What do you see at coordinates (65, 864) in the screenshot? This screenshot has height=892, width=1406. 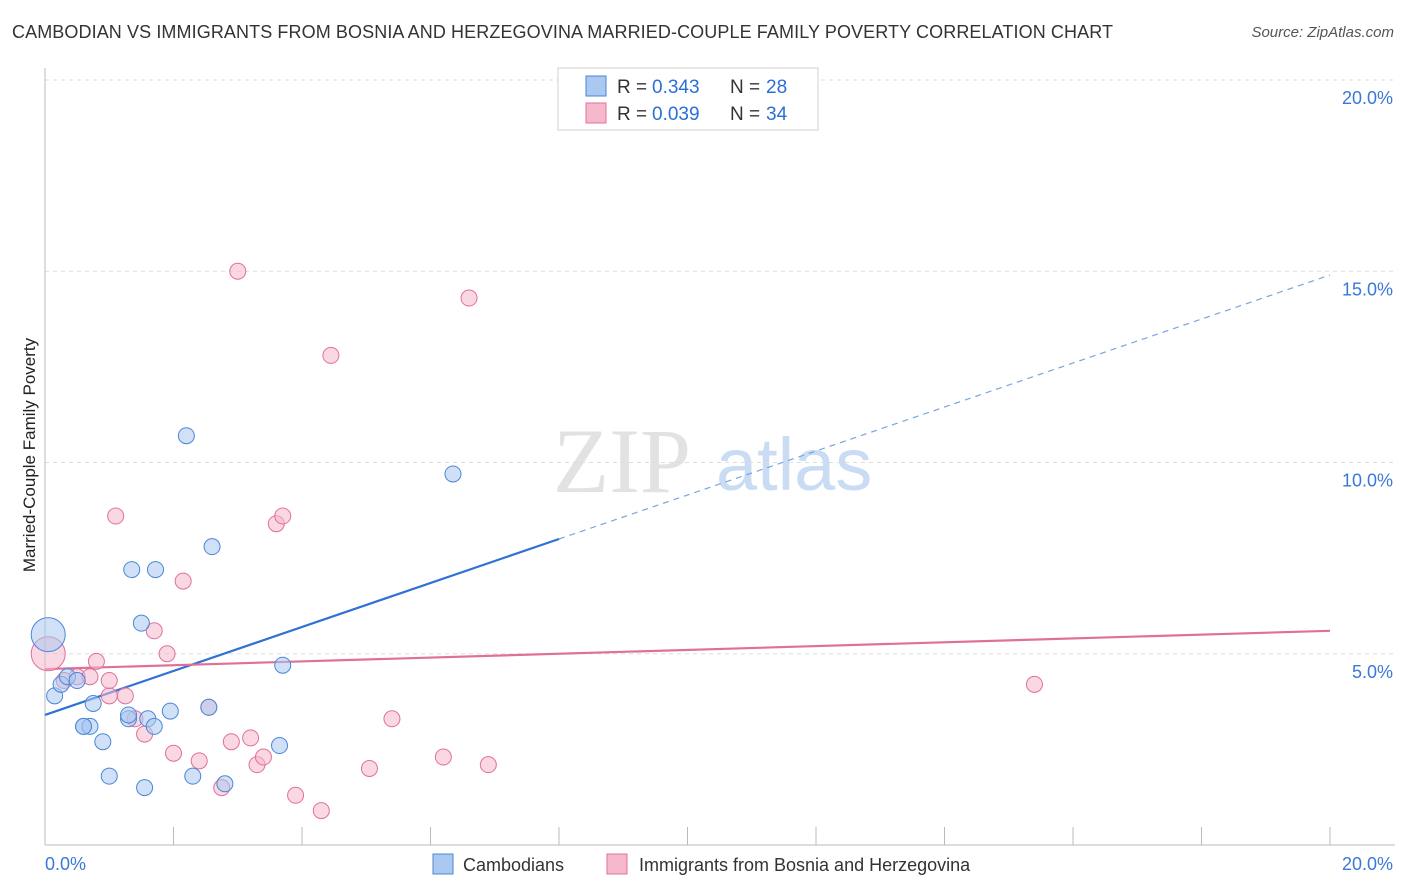 I see `x-tick-label: 0.0%` at bounding box center [65, 864].